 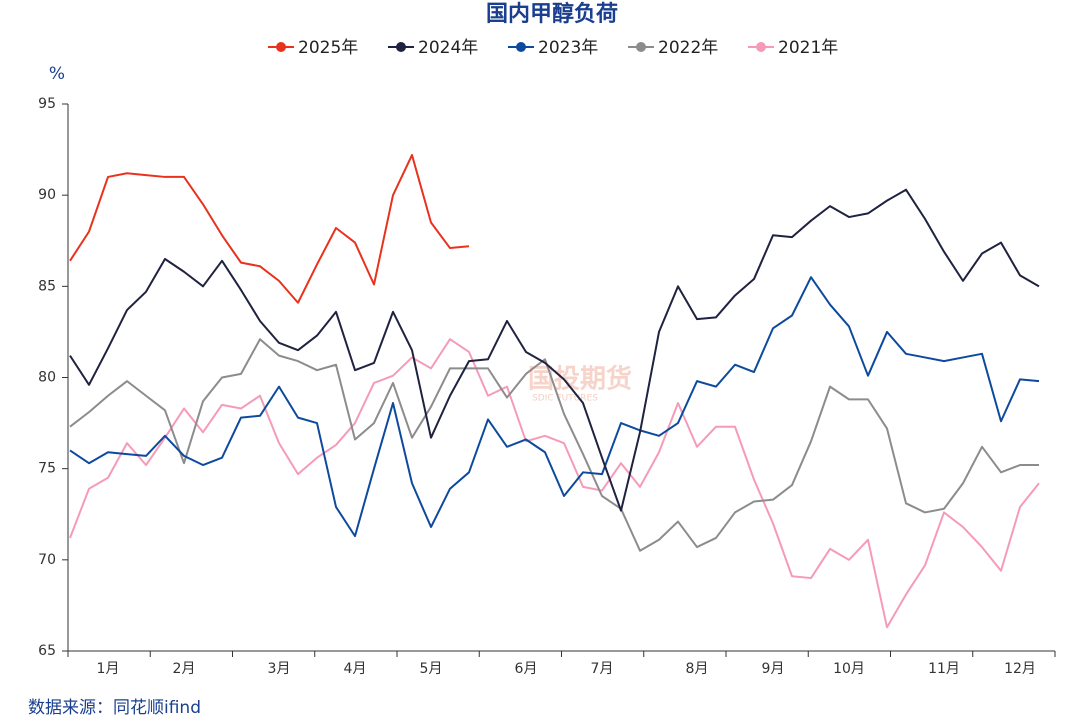 What do you see at coordinates (580, 379) in the screenshot?
I see `watermark: 国投期货` at bounding box center [580, 379].